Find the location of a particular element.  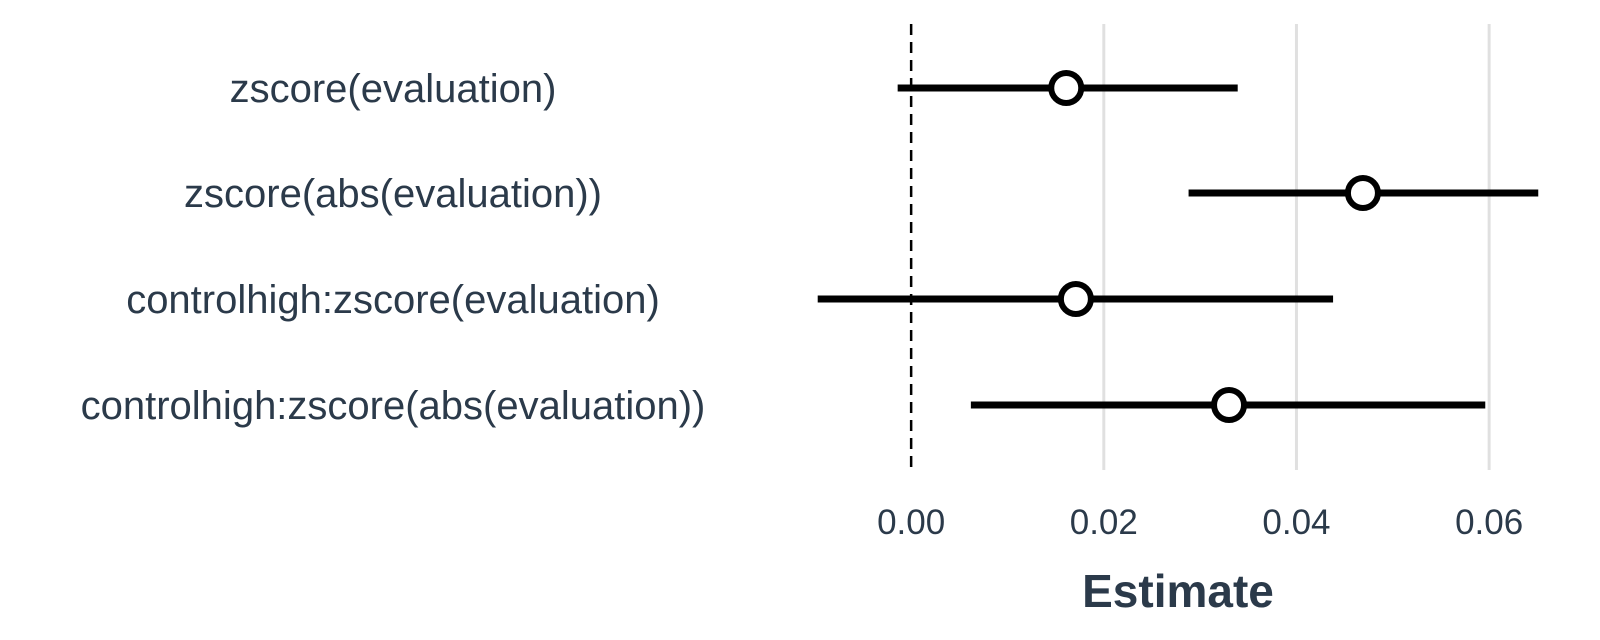

x-tick-labels: 0.00 0.02 0.04 0.06 is located at coordinates (1200, 522).